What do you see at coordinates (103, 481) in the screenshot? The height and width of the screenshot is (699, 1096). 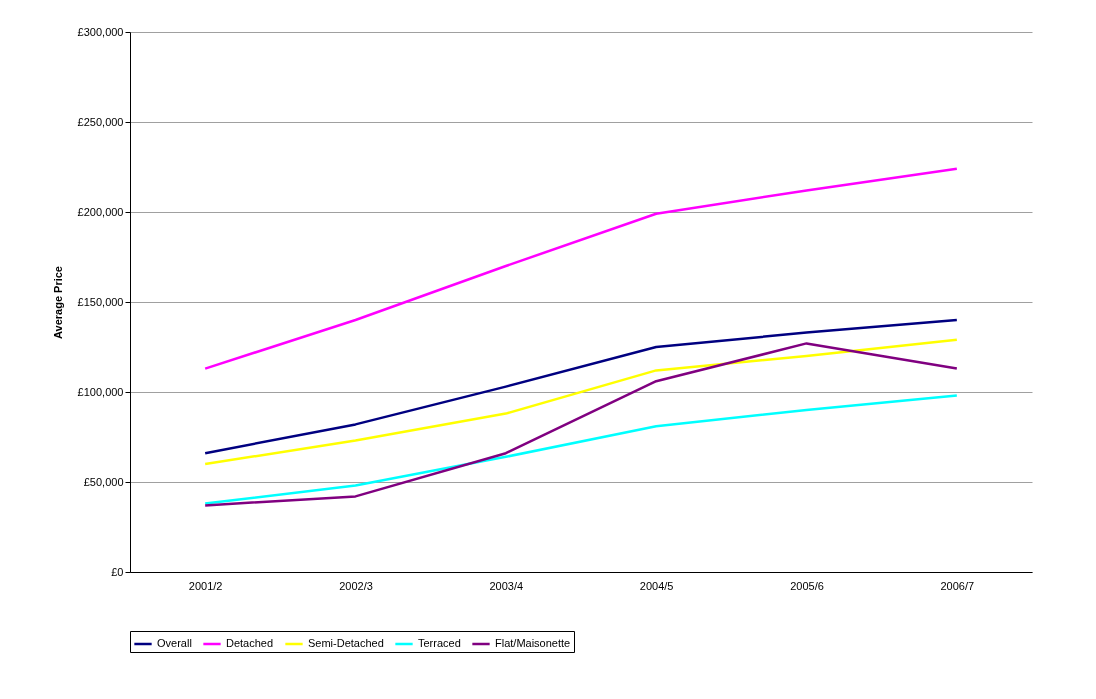 I see `y-tick-label: £50,000` at bounding box center [103, 481].